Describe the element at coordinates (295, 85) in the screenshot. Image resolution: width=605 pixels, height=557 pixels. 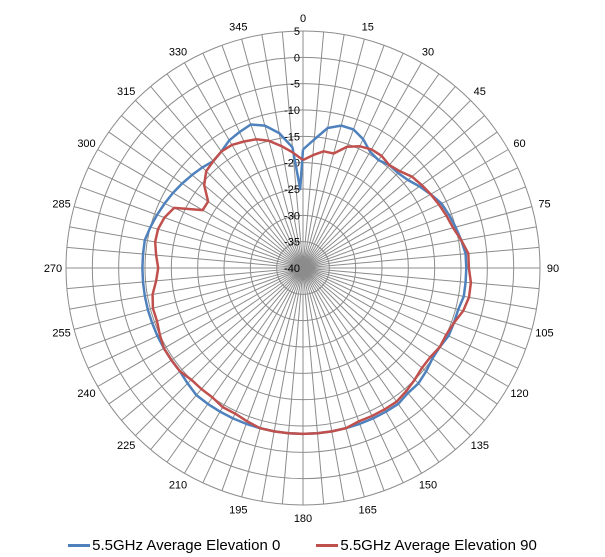
I see `radial-tick-label: -5` at that location.